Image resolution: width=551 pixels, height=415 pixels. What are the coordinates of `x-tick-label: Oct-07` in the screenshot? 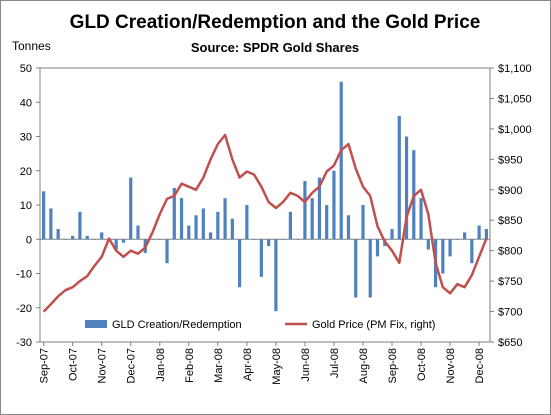 It's located at (74, 364).